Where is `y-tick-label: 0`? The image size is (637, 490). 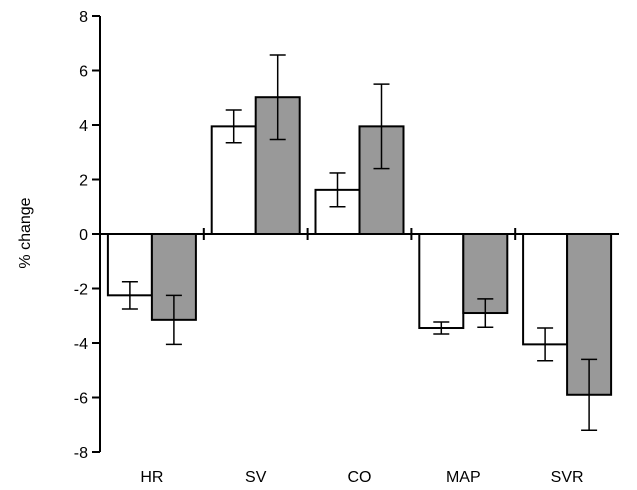
y-tick-label: 0 is located at coordinates (83, 235).